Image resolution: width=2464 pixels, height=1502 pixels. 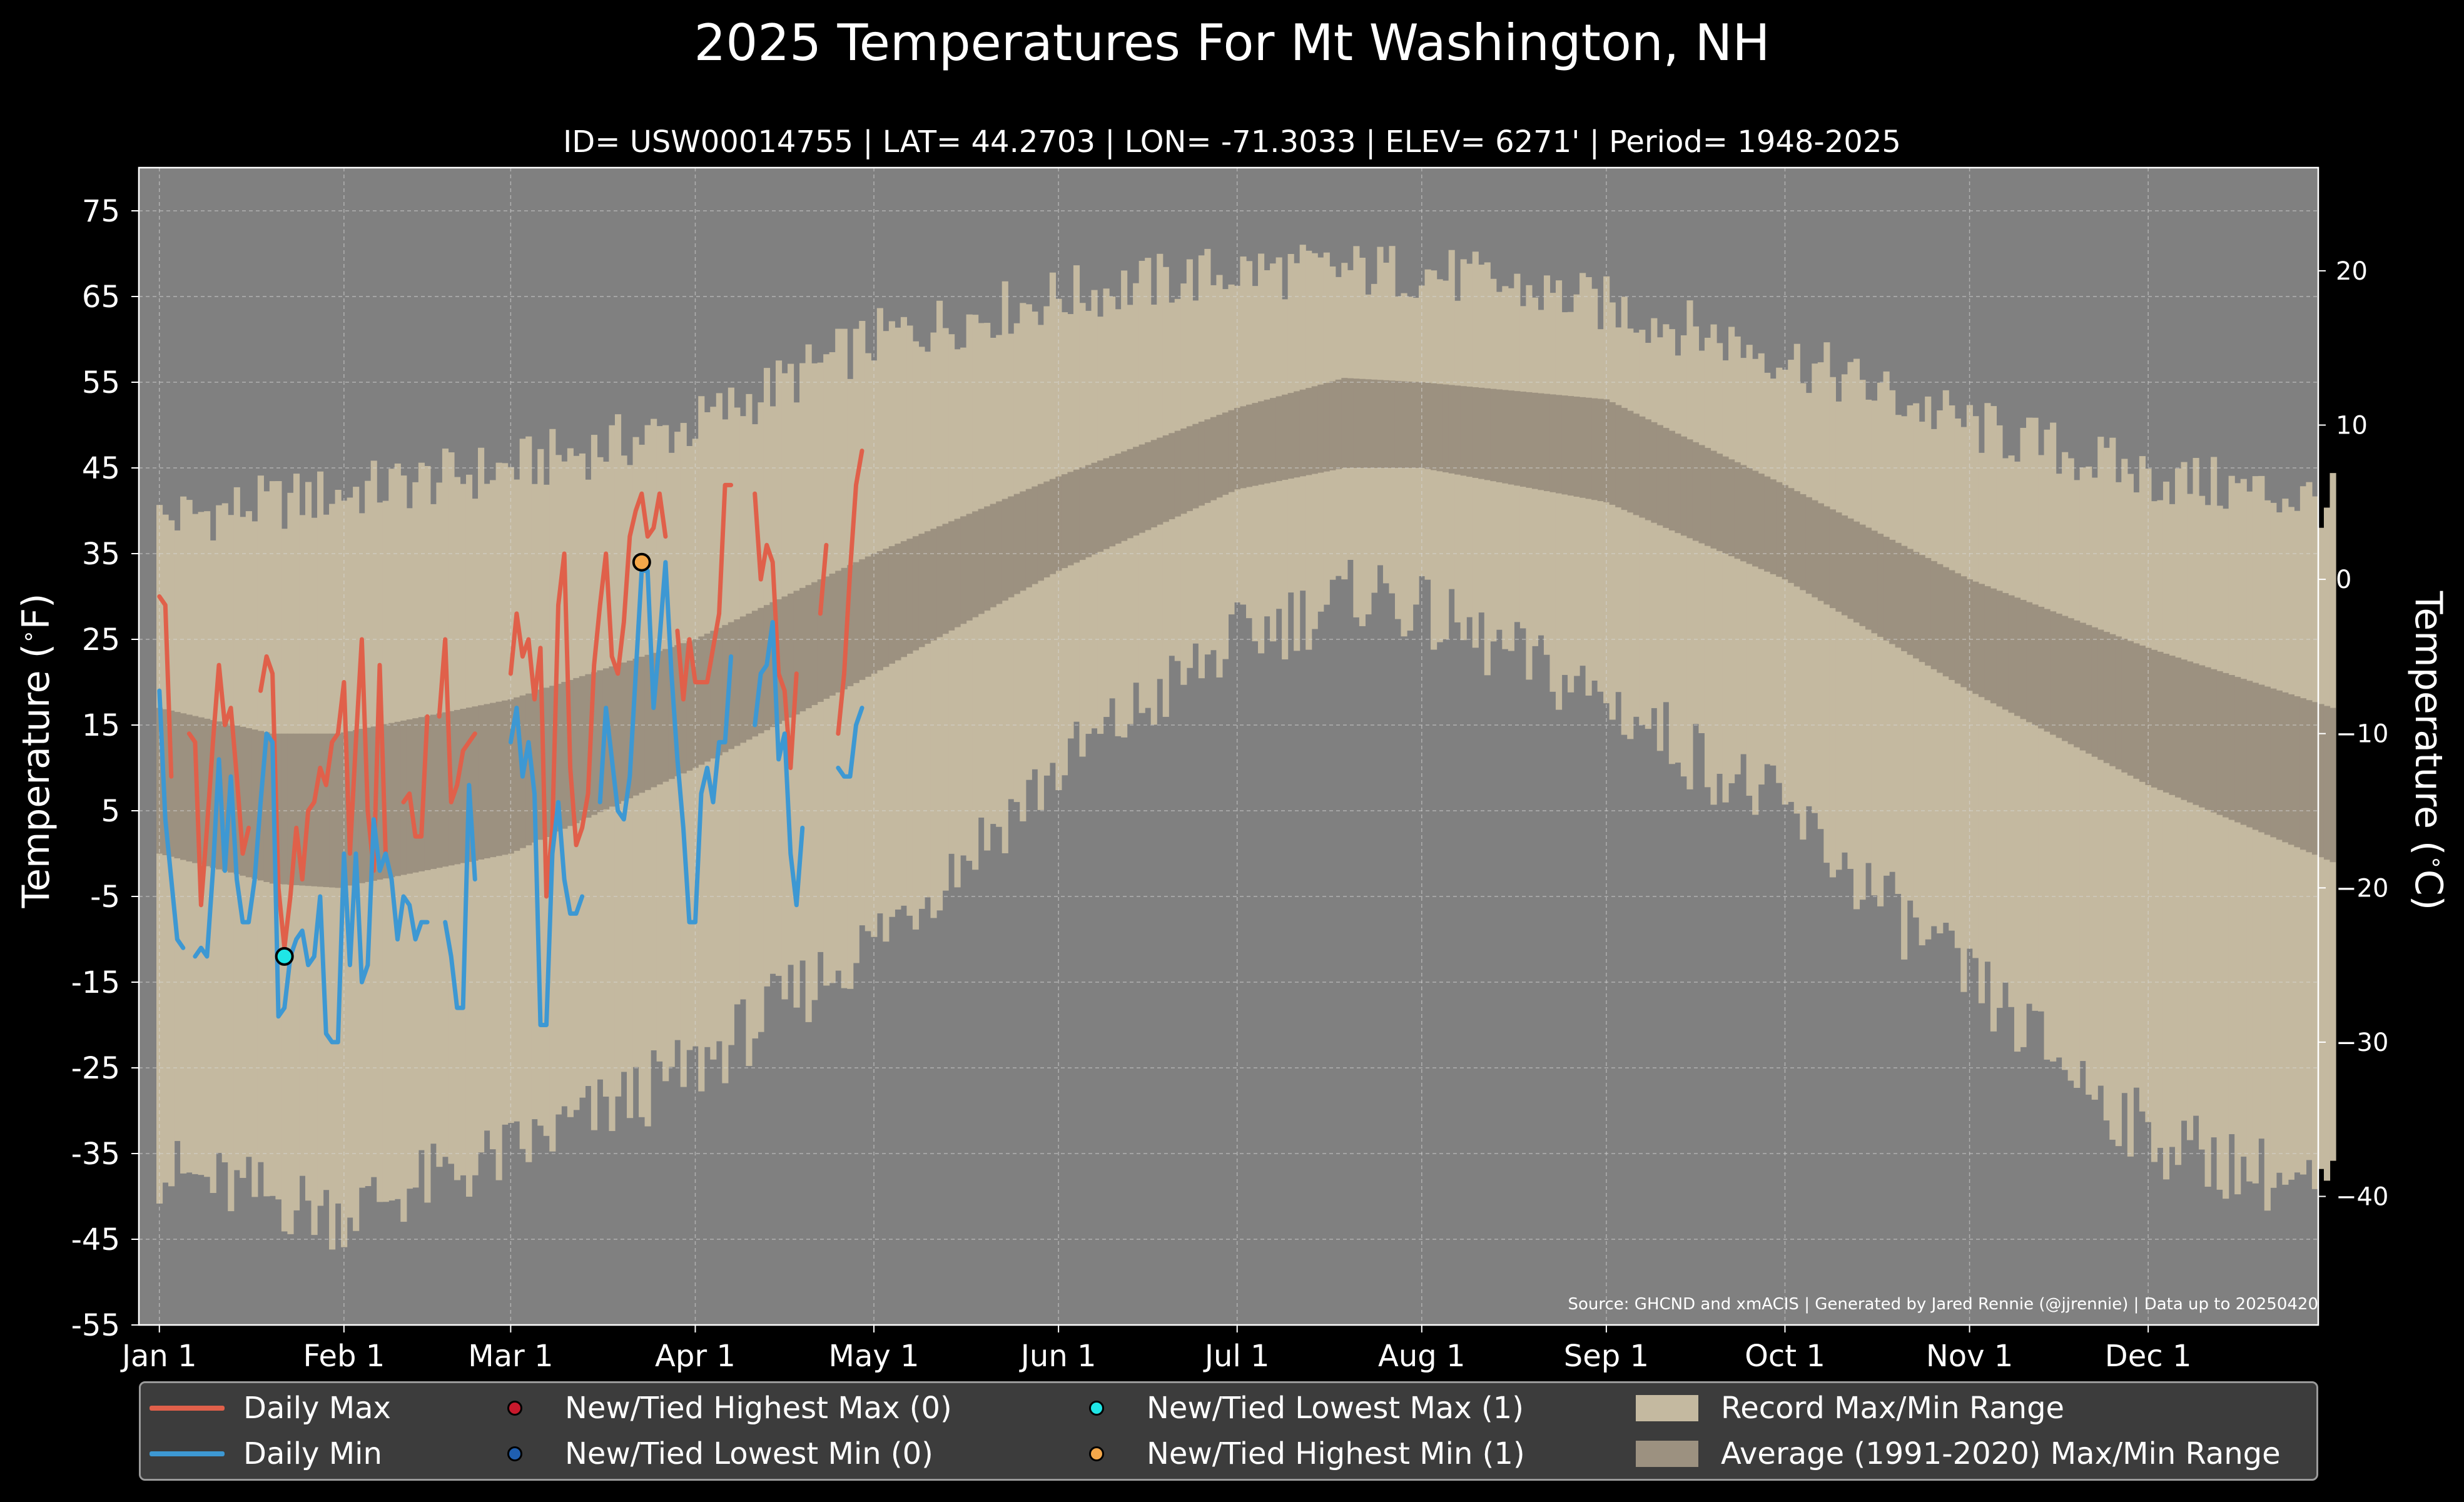 What do you see at coordinates (1335, 1408) in the screenshot?
I see `legend-label: New/Tied Lowest Max (1)` at bounding box center [1335, 1408].